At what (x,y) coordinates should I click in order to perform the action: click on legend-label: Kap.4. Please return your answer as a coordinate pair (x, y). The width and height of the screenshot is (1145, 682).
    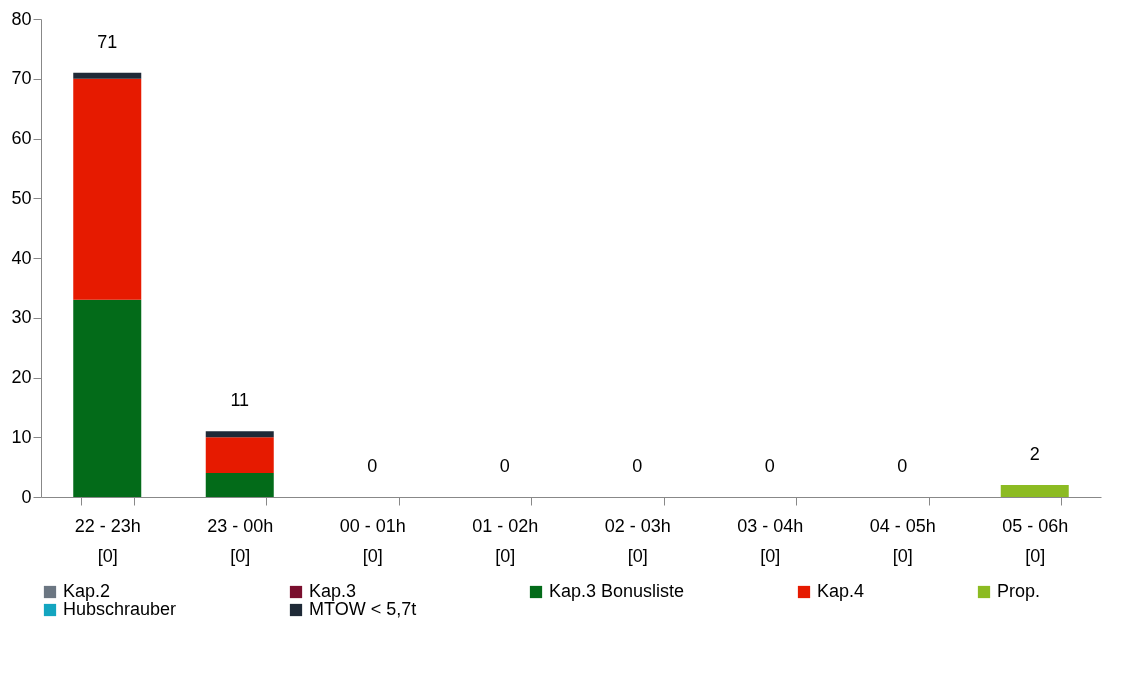
    Looking at the image, I should click on (841, 591).